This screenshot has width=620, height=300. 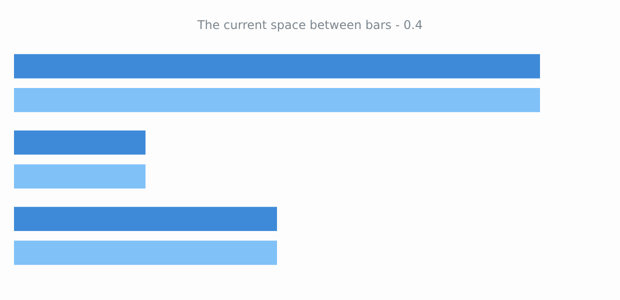 What do you see at coordinates (309, 25) in the screenshot?
I see `chart-title: The current space between bars - 0.4` at bounding box center [309, 25].